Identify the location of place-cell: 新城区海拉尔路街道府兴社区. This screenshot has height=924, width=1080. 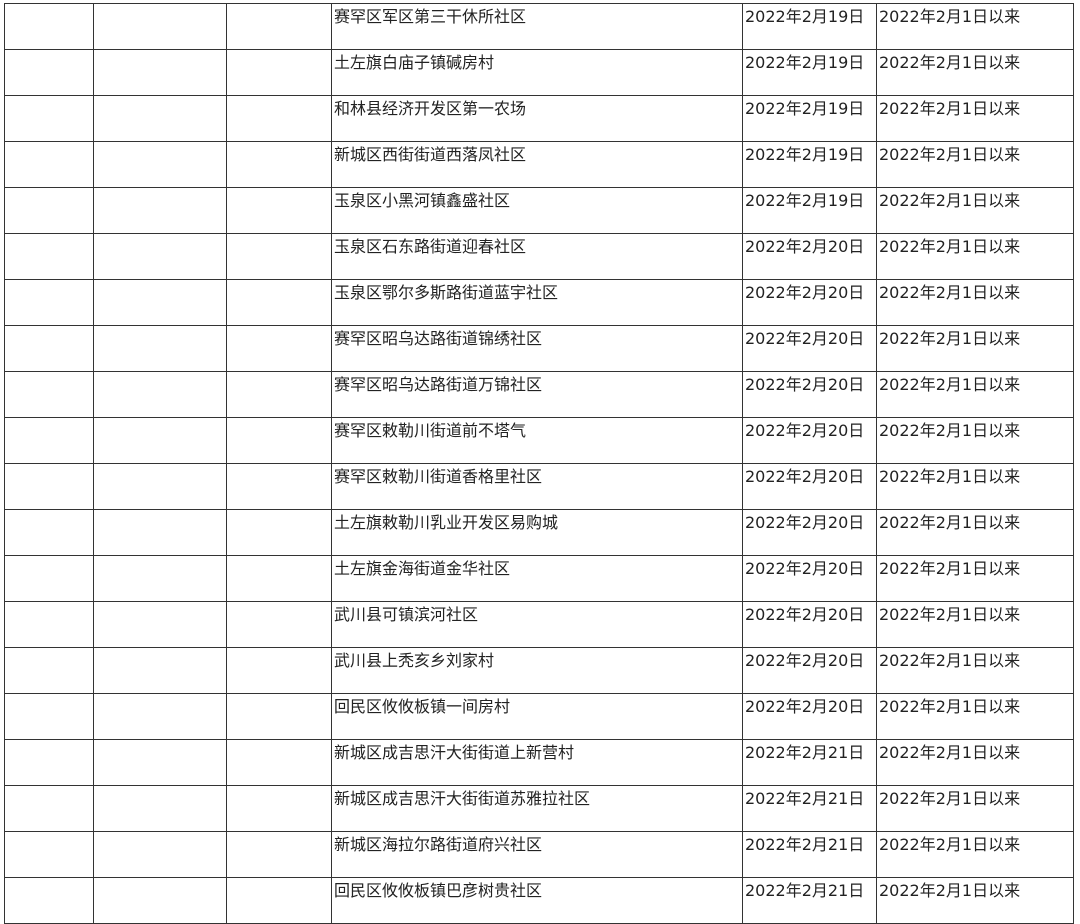
(537, 854).